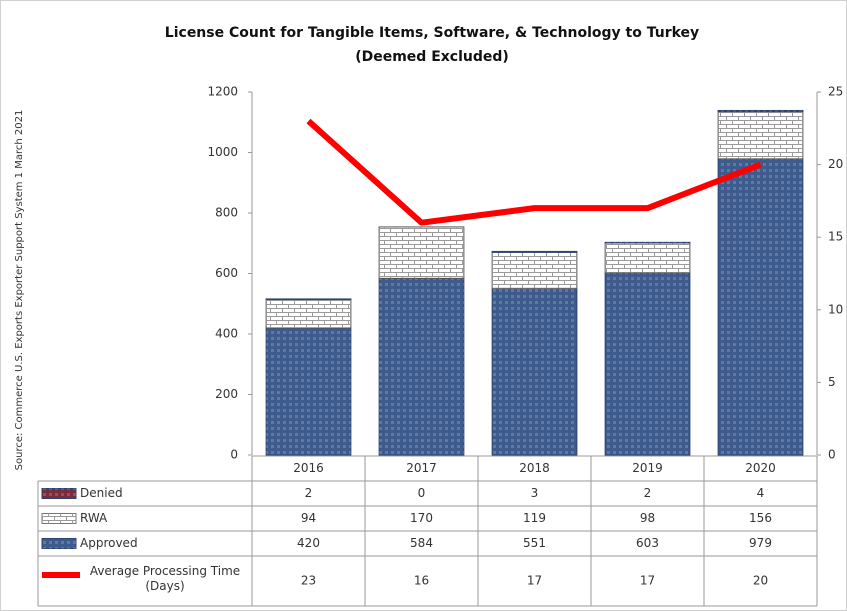 The height and width of the screenshot is (611, 847). I want to click on legend-entry: RWA, so click(94, 518).